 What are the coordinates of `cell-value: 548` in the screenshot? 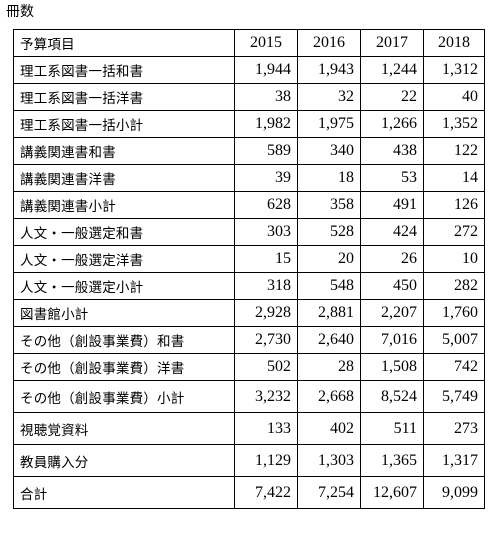 It's located at (329, 286).